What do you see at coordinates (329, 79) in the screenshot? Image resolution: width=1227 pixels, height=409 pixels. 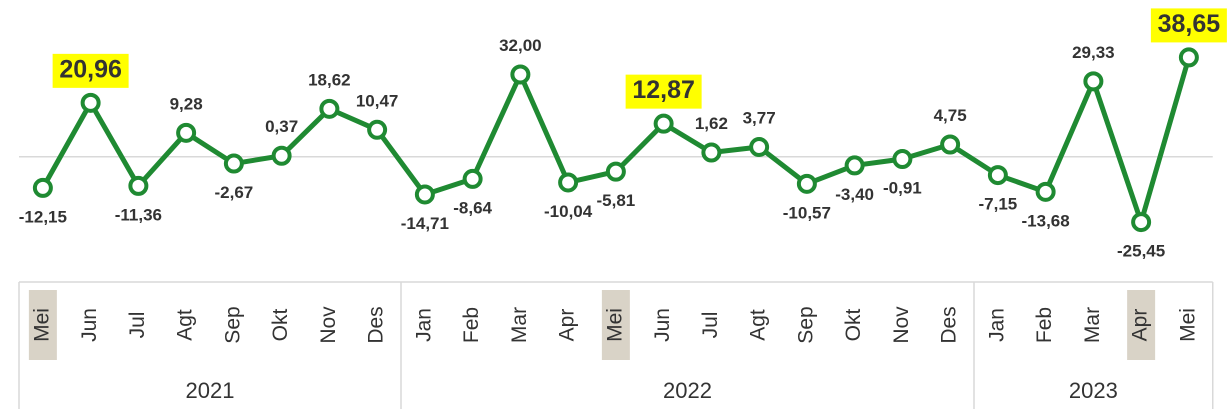 I see `data-label: 18,62` at bounding box center [329, 79].